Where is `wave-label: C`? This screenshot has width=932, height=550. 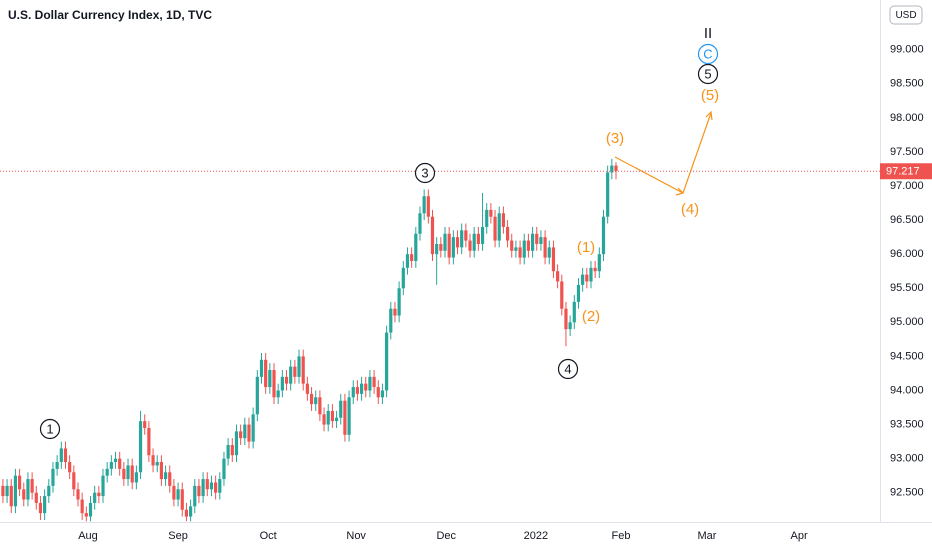
wave-label: C is located at coordinates (707, 53).